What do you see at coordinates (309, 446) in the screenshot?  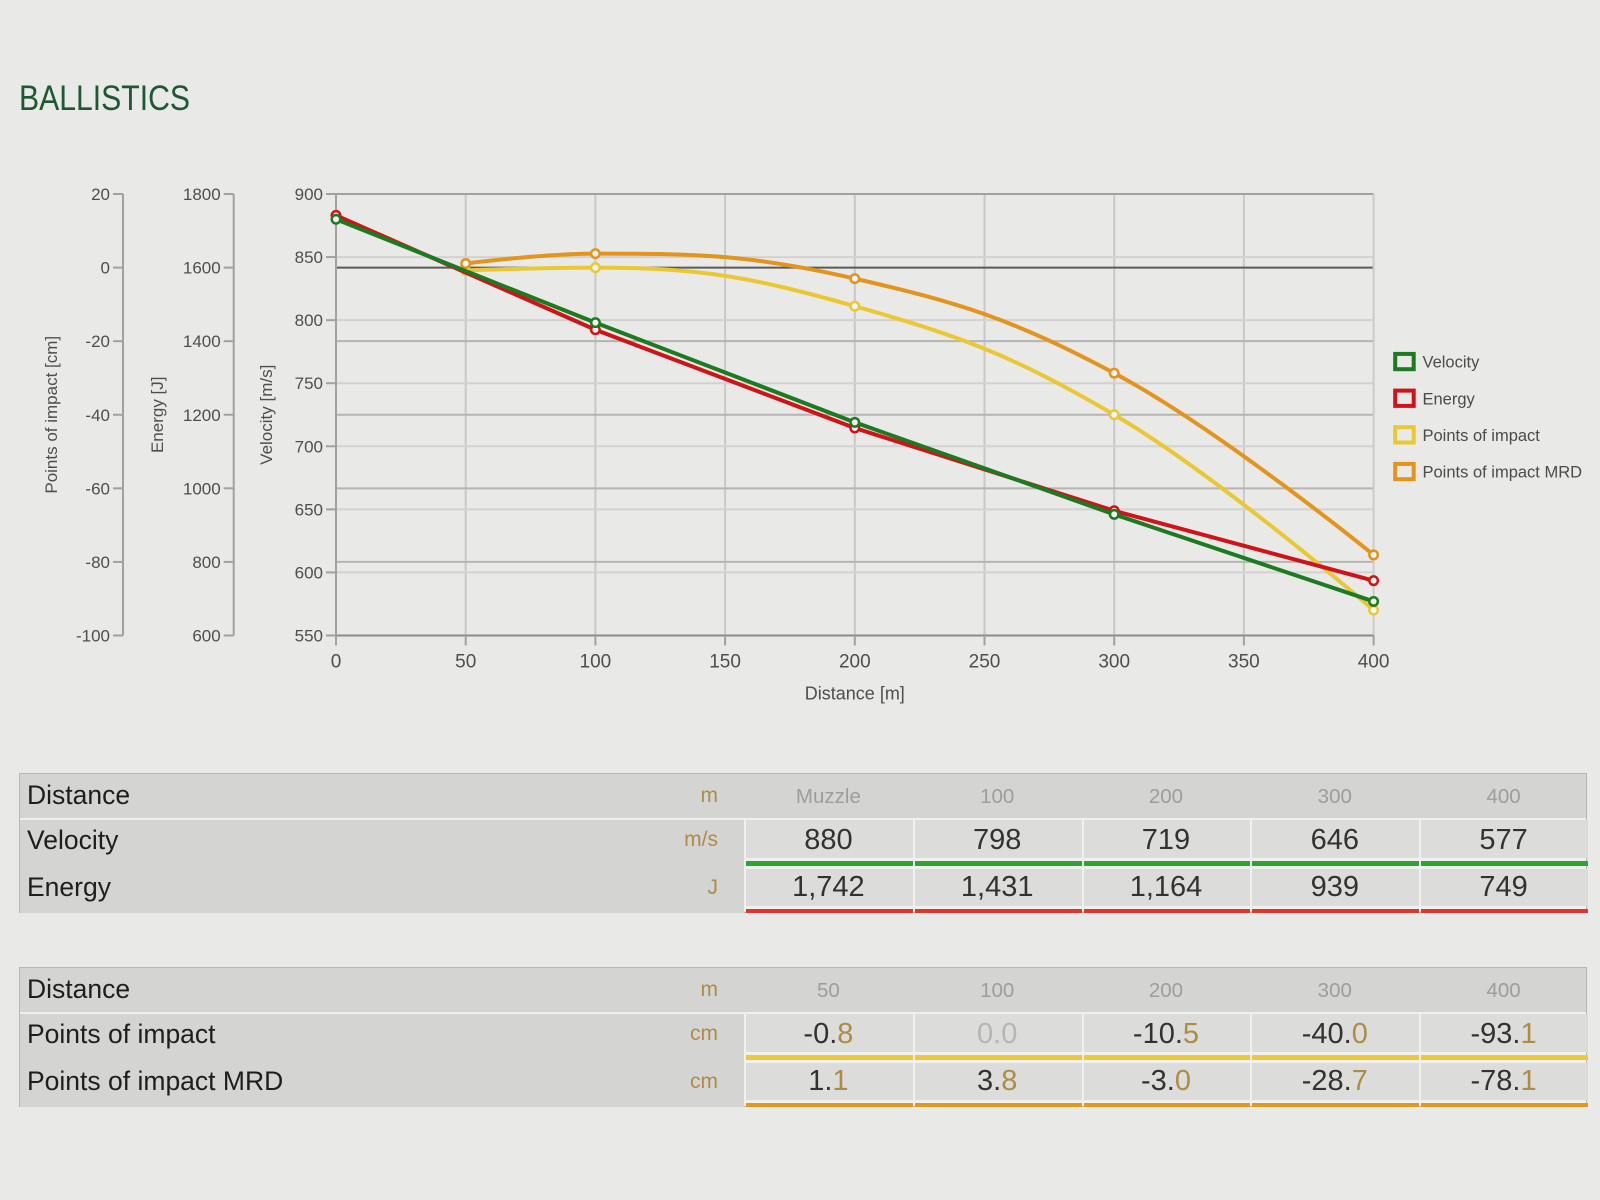 I see `svg-text: 700` at bounding box center [309, 446].